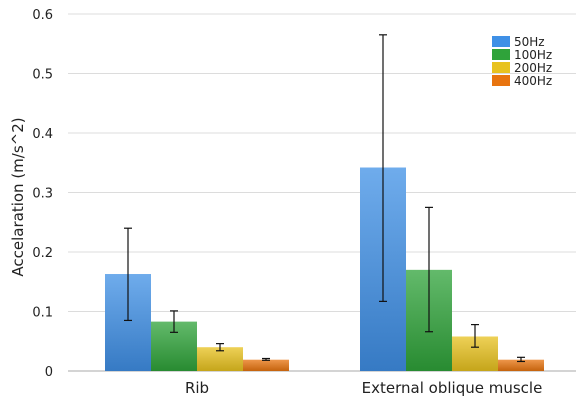 The image size is (577, 405). What do you see at coordinates (266, 359) in the screenshot?
I see `error-bar-400hz-rib` at bounding box center [266, 359].